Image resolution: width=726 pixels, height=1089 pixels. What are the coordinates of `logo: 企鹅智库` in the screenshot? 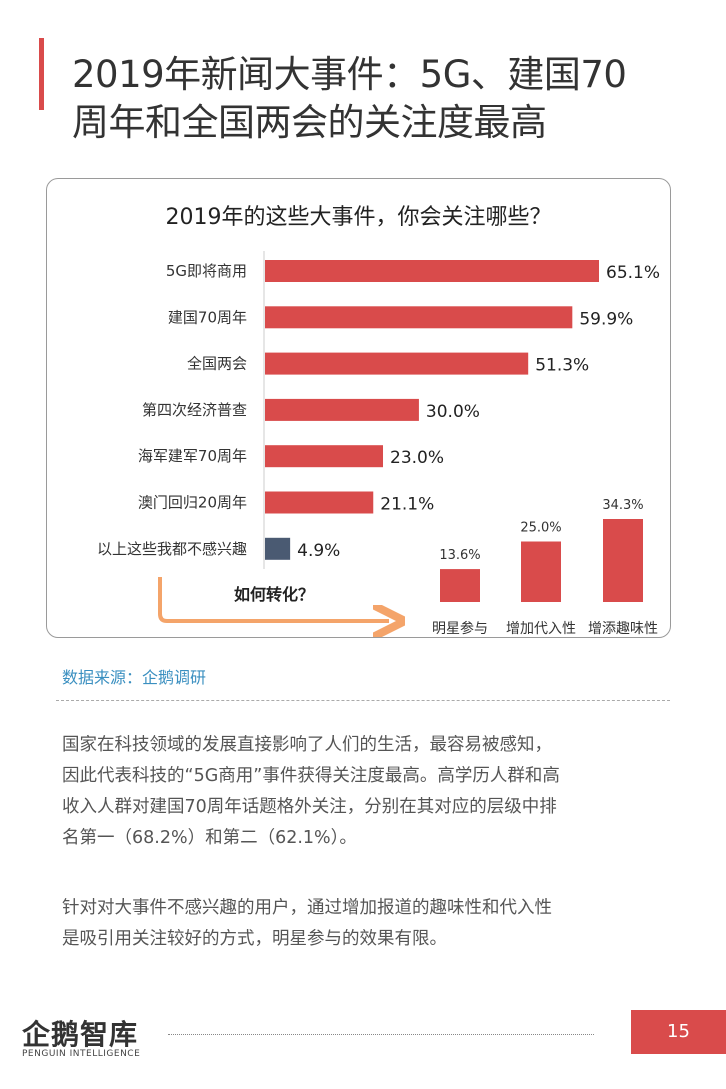 It's located at (80, 1034).